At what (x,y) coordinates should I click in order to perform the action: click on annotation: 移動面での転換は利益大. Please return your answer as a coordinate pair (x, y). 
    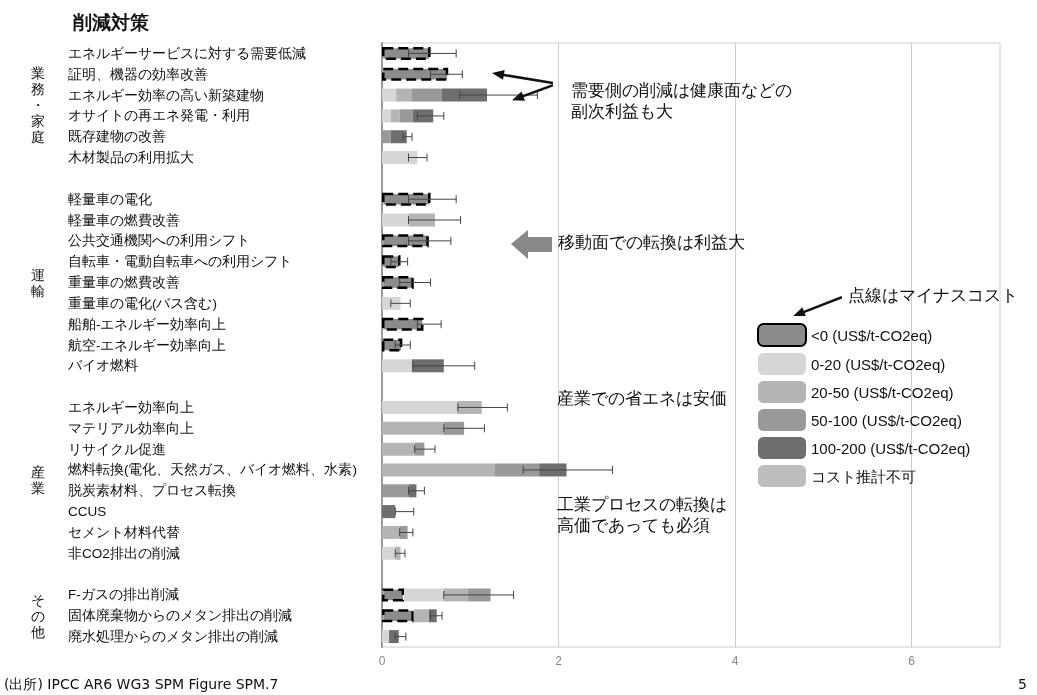
    Looking at the image, I should click on (651, 242).